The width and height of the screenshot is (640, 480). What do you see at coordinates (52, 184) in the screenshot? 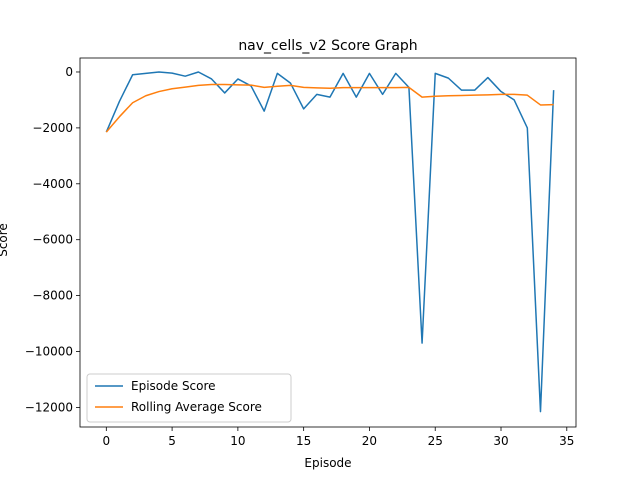
I see `y-tick-label: −4000` at bounding box center [52, 184].